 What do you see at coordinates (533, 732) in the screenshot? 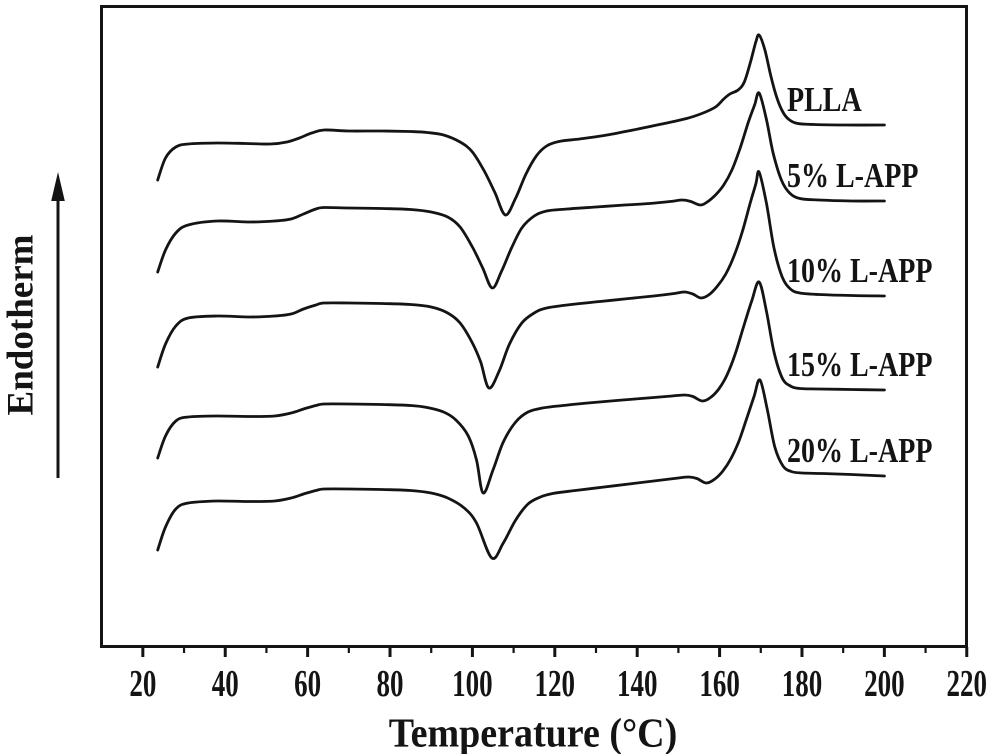
I see `x-axis-title: Temperature (°C)` at bounding box center [533, 732].